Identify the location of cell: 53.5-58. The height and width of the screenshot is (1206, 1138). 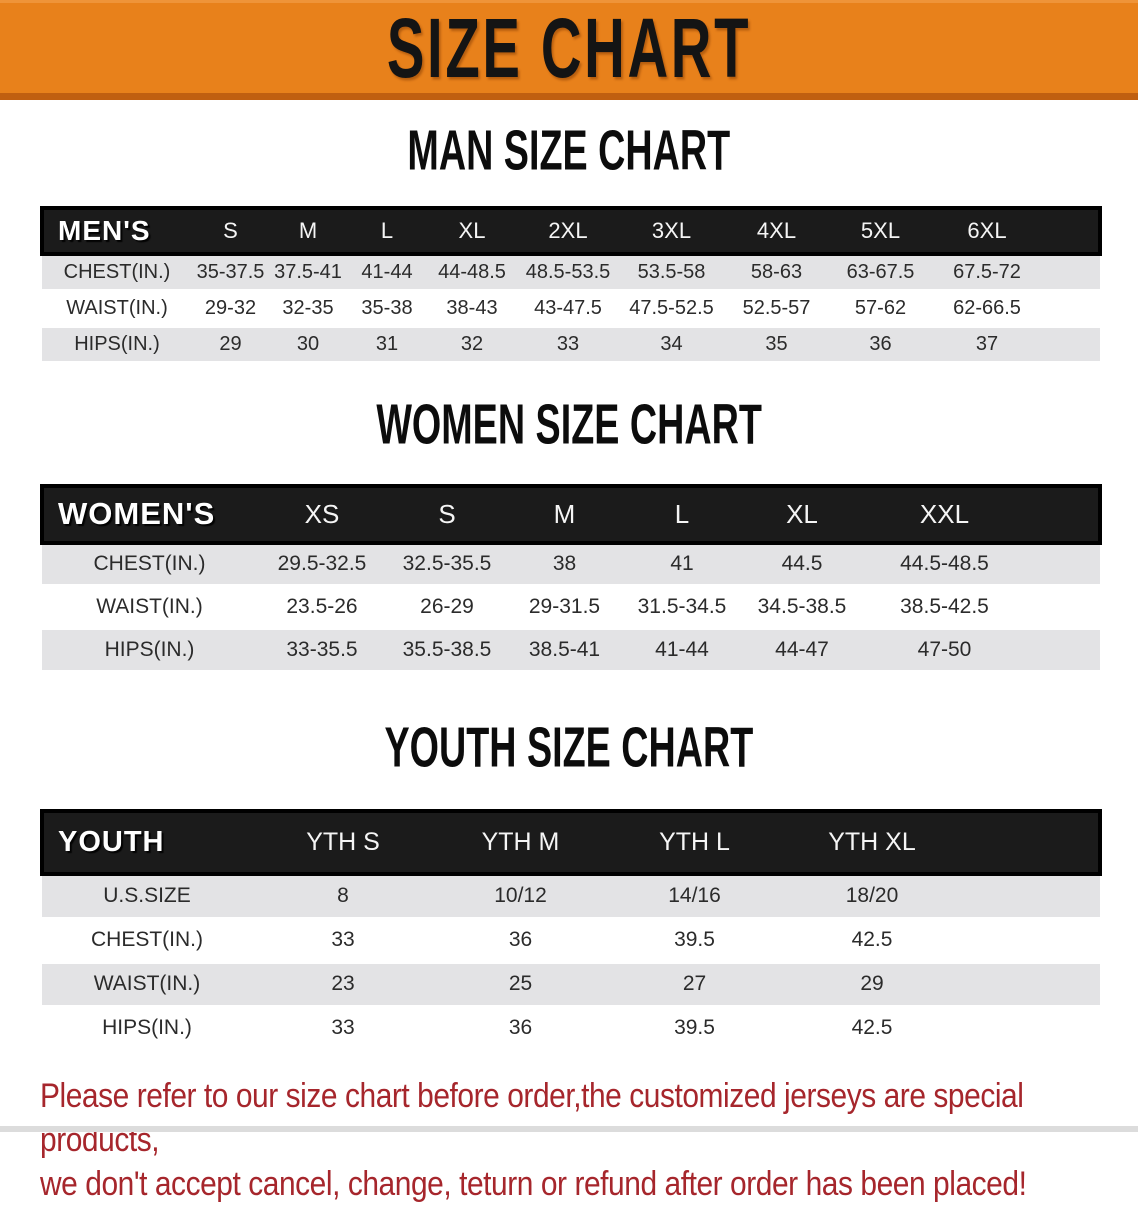
(671, 272).